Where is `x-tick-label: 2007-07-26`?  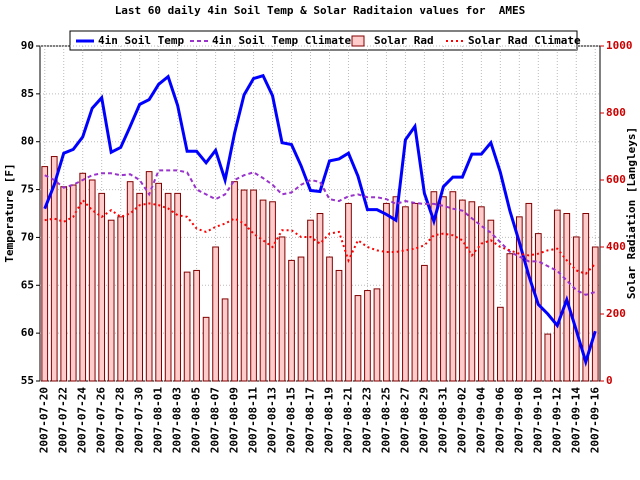
x-tick-label: 2007-07-26 is located at coordinates (101, 420).